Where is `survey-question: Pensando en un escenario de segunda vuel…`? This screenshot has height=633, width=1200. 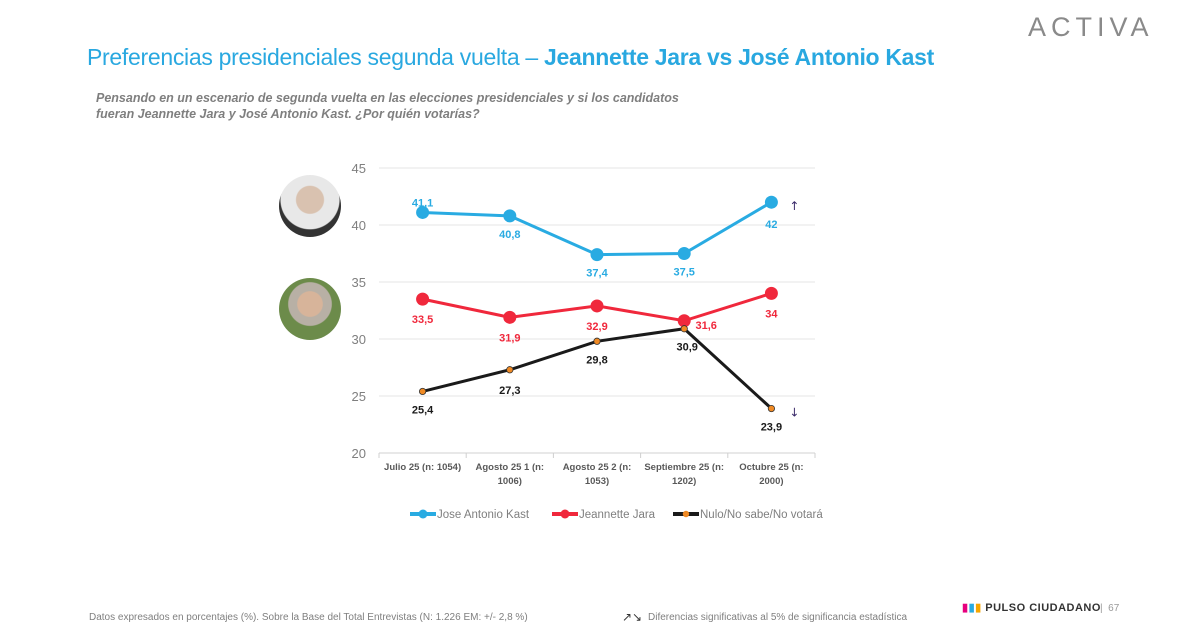 survey-question: Pensando en un escenario de segunda vuel… is located at coordinates (387, 106).